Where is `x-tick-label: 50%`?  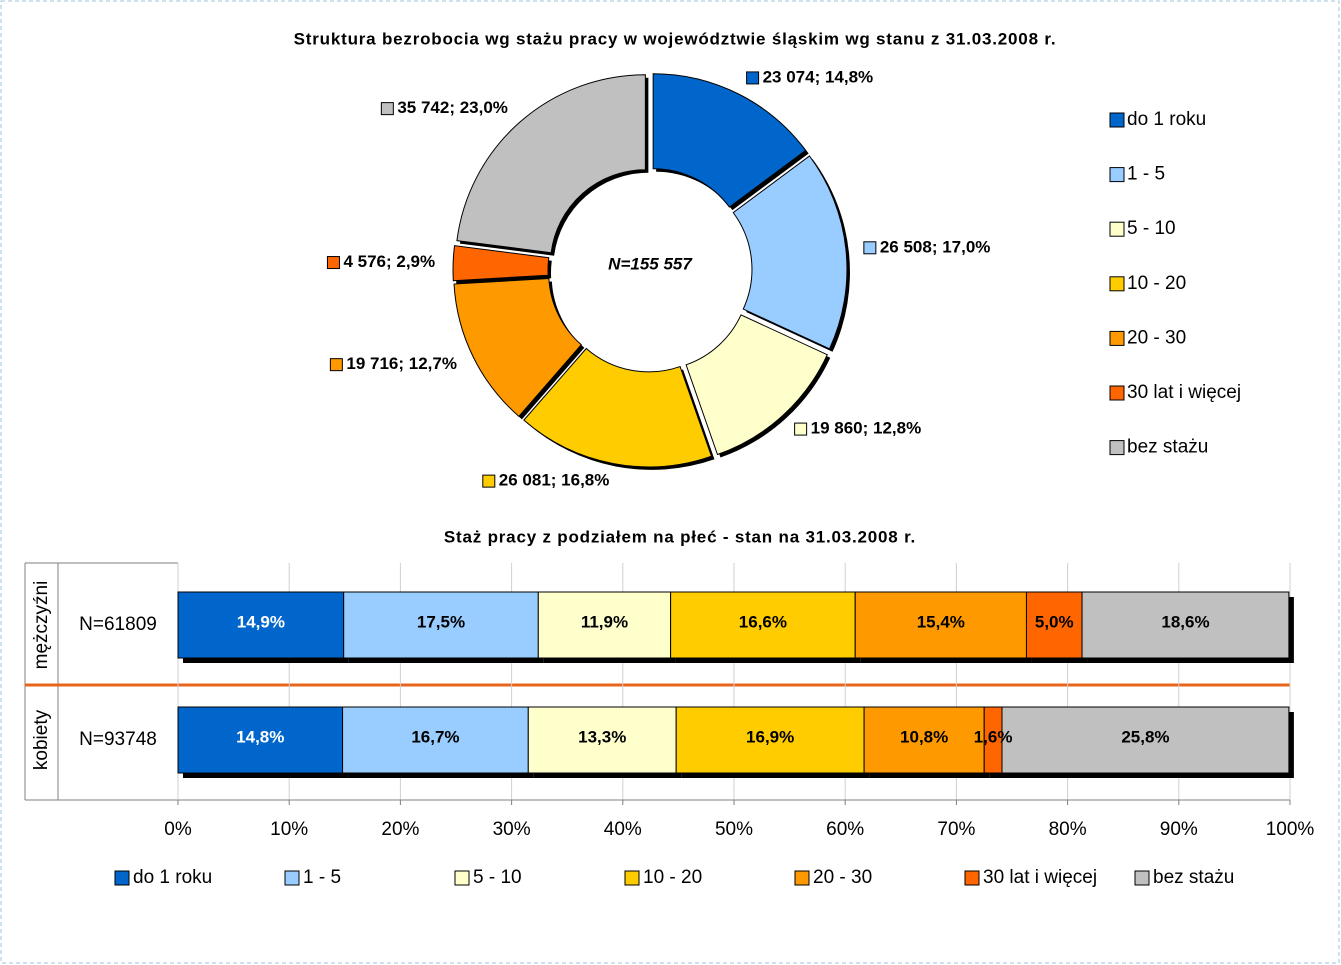
x-tick-label: 50% is located at coordinates (734, 829).